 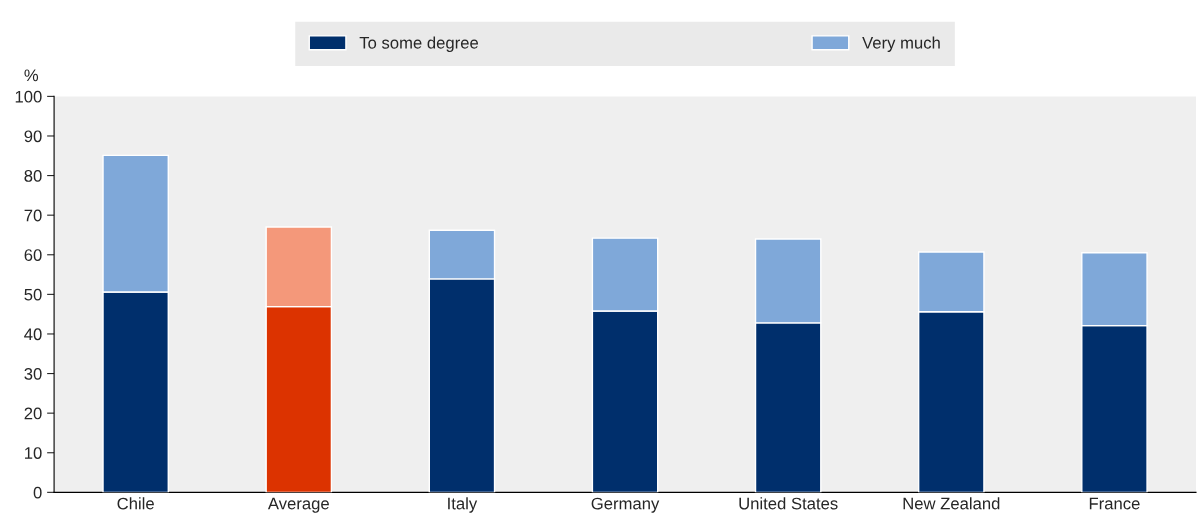 What do you see at coordinates (33, 215) in the screenshot?
I see `y-tick-label: 70` at bounding box center [33, 215].